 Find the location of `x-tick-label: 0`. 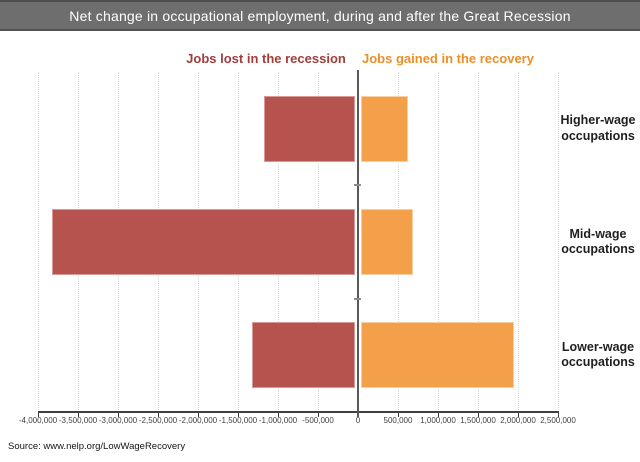

x-tick-label: 0 is located at coordinates (358, 420).